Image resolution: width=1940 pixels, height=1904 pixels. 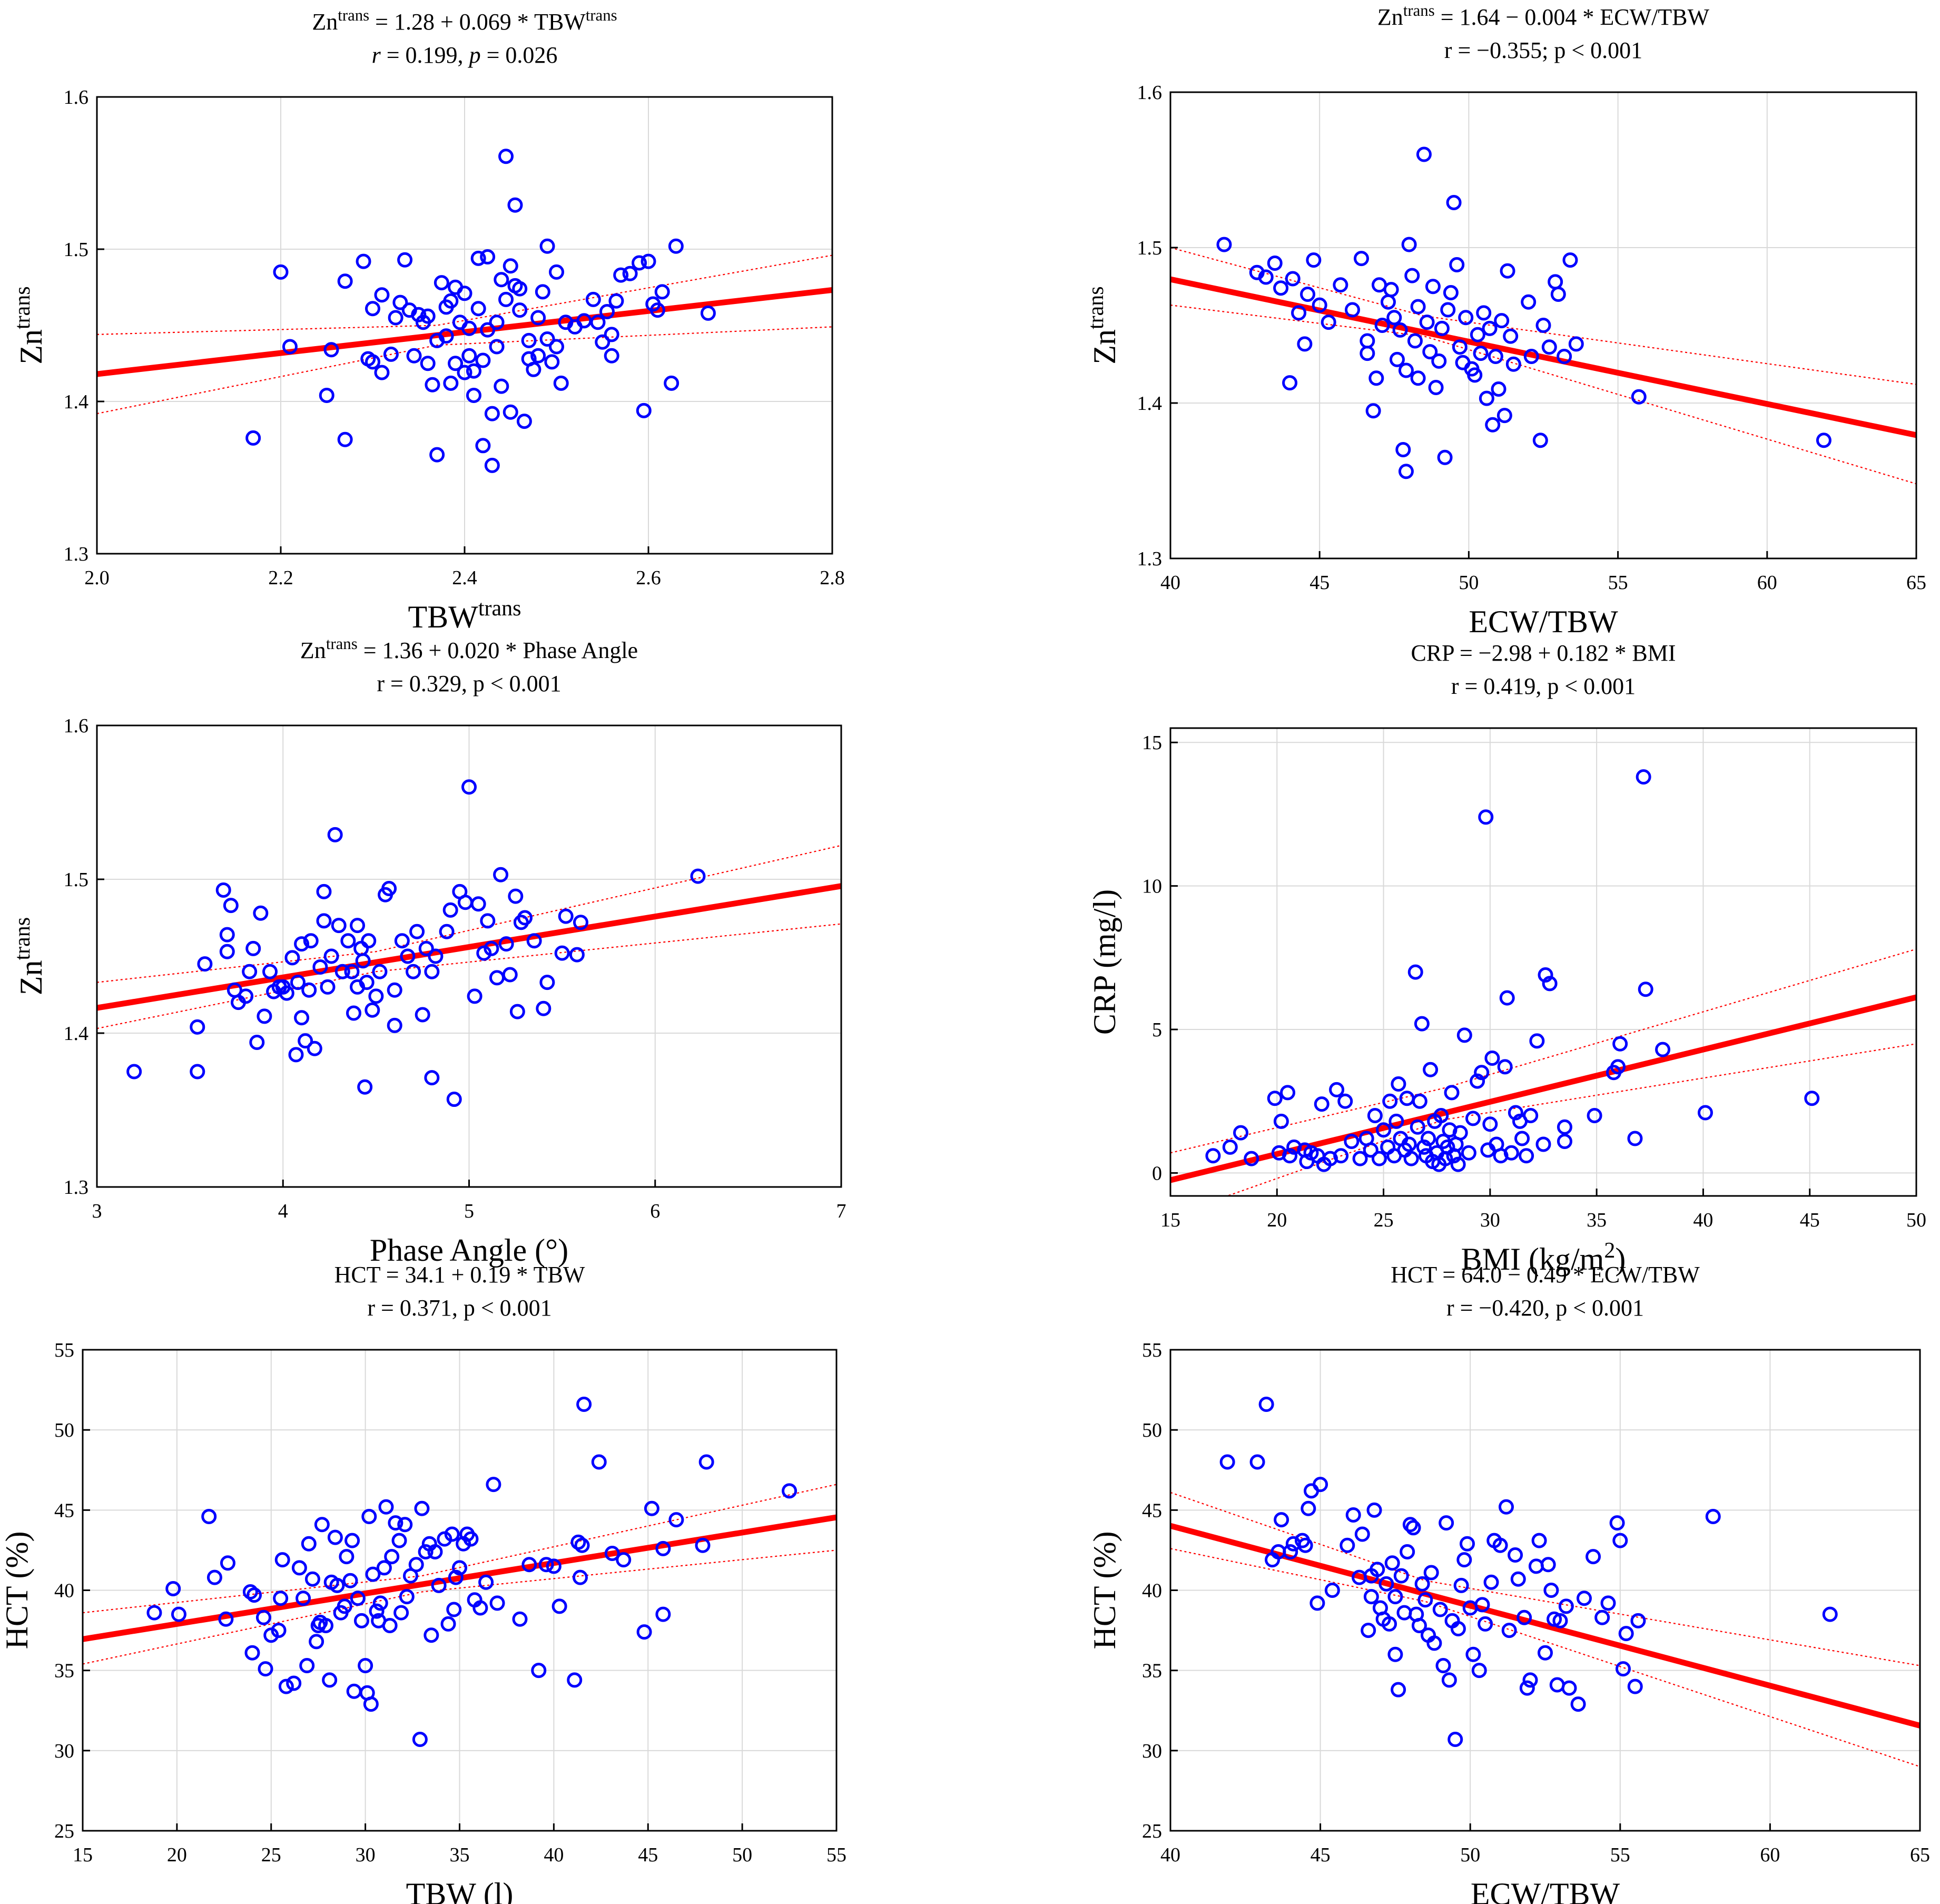 I want to click on y-tick-label: 1.4, so click(x=77, y=1034).